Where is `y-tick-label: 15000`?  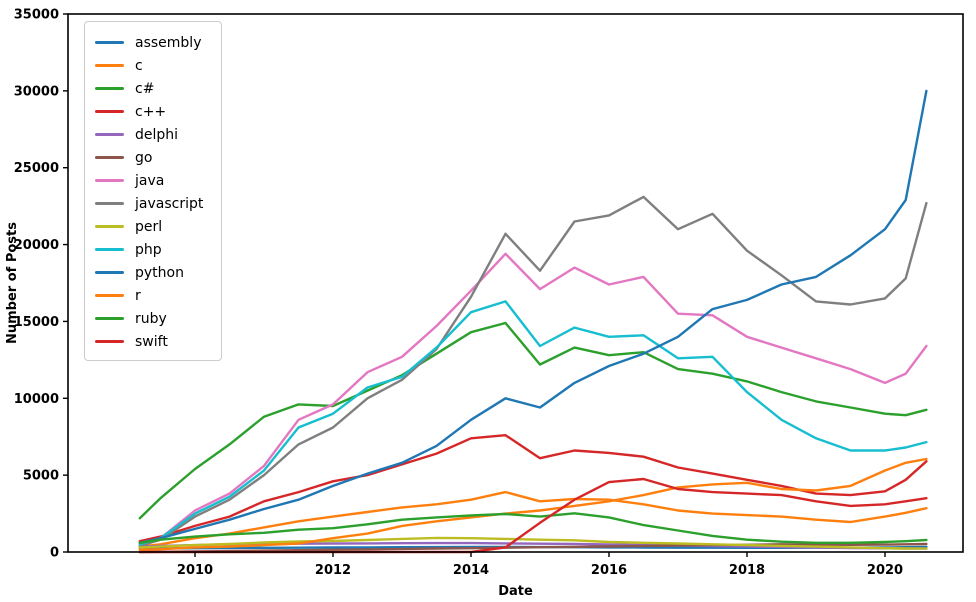
y-tick-label: 15000 is located at coordinates (36, 322).